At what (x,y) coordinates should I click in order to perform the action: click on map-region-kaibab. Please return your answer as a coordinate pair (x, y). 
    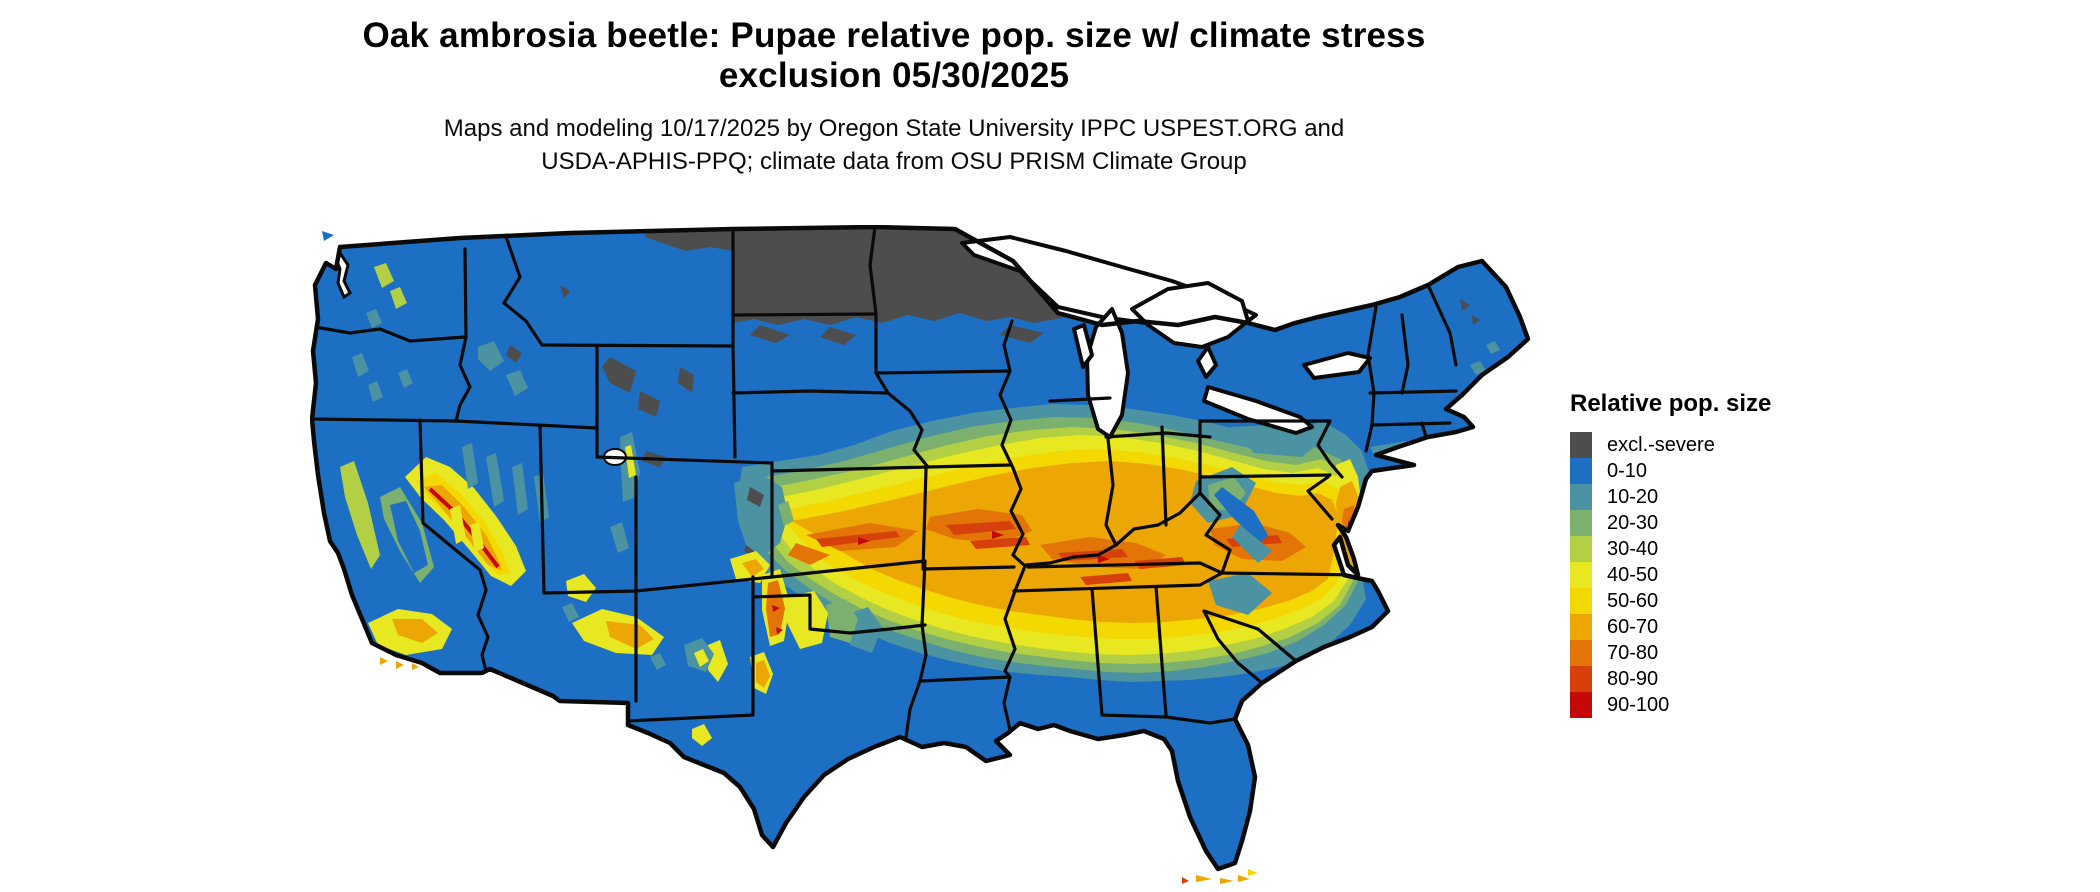
    Looking at the image, I should click on (581, 588).